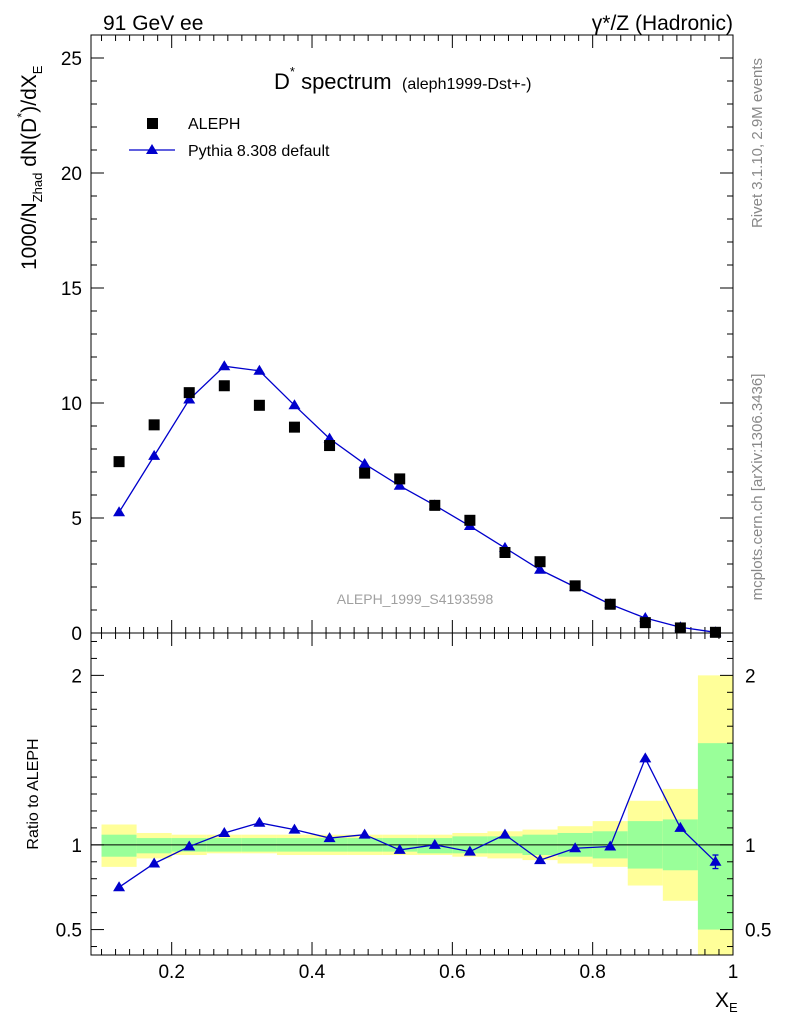 The width and height of the screenshot is (786, 1029). Describe the element at coordinates (292, 71) in the screenshot. I see `chart-title-sup: *` at that location.